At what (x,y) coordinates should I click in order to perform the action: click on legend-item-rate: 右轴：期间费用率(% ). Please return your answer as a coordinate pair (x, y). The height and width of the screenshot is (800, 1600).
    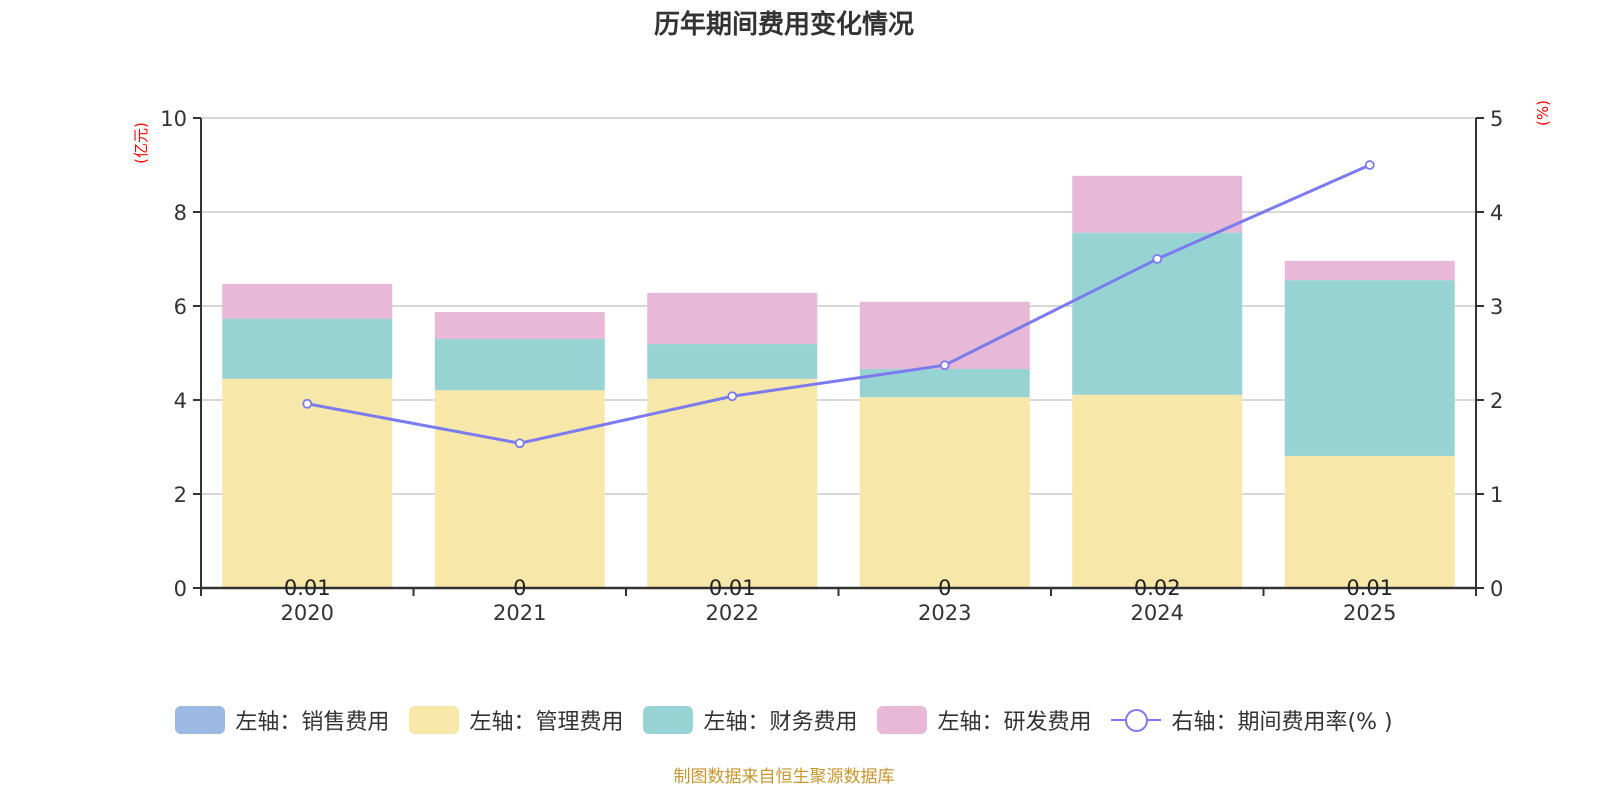
    Looking at the image, I should click on (1252, 720).